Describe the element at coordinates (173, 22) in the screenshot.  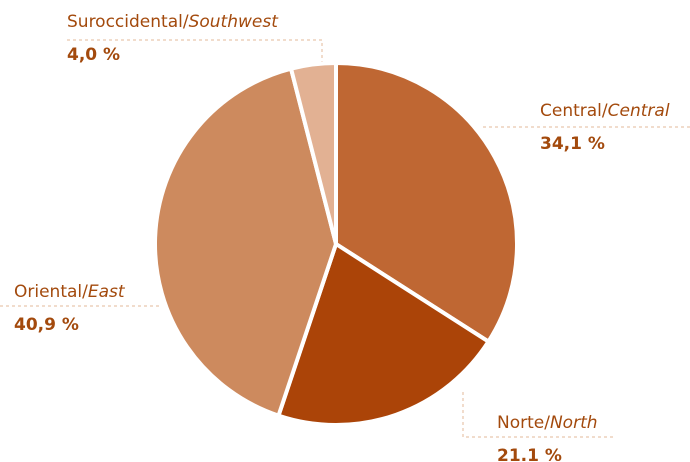
I see `slice-label: Suroccidental/Southwest` at that location.